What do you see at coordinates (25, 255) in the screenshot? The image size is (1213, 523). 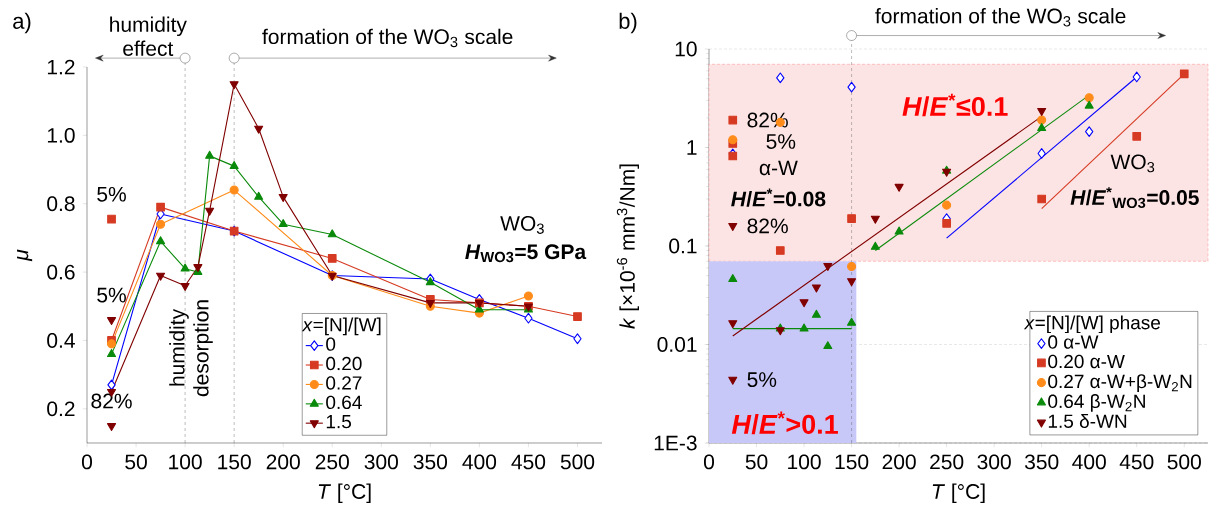 I see `y-axis-title: μ` at bounding box center [25, 255].